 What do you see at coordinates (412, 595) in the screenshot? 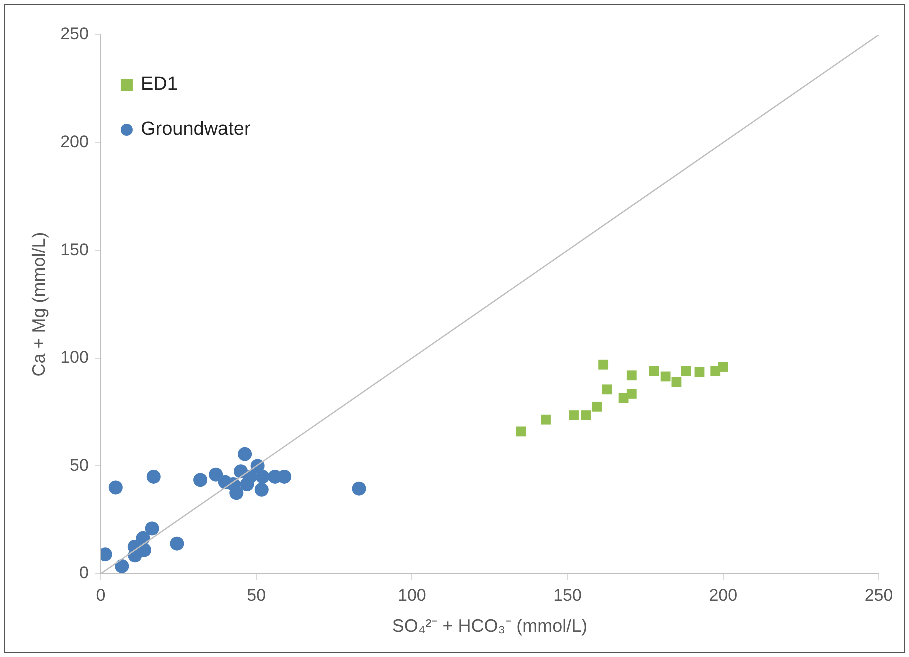
I see `x-tick-label: 100` at bounding box center [412, 595].